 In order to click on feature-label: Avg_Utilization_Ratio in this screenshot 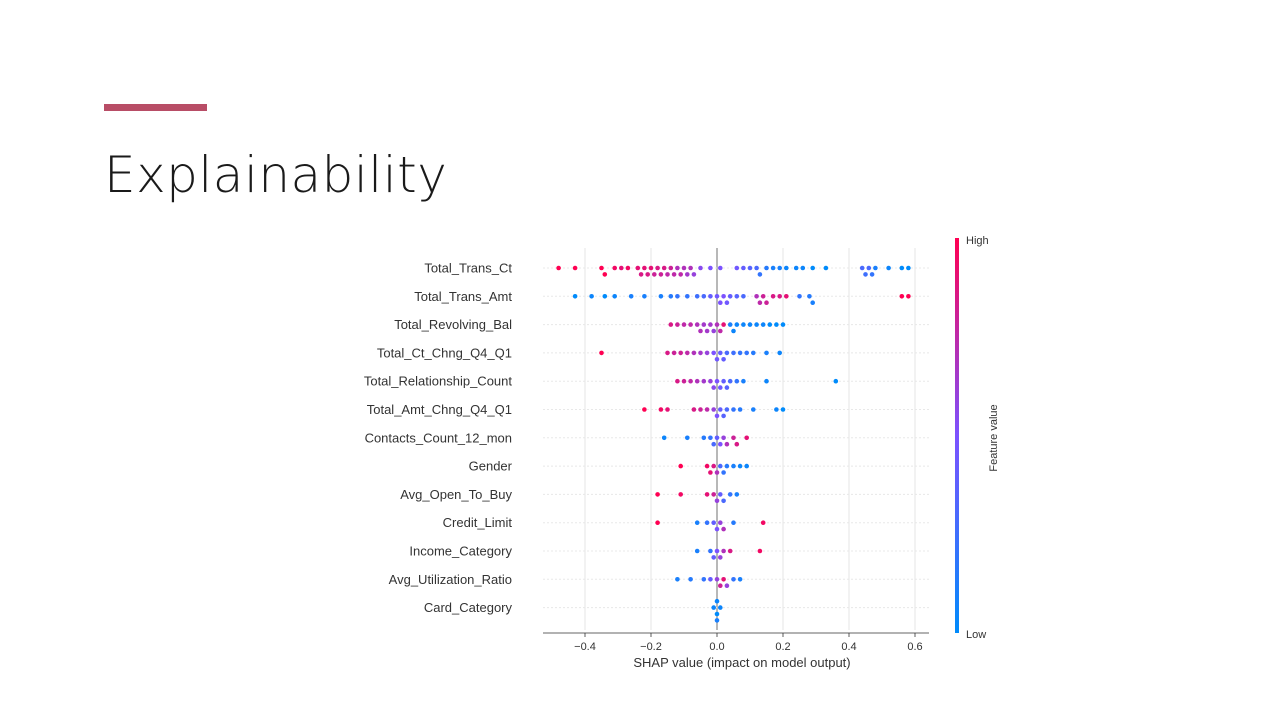, I will do `click(450, 579)`.